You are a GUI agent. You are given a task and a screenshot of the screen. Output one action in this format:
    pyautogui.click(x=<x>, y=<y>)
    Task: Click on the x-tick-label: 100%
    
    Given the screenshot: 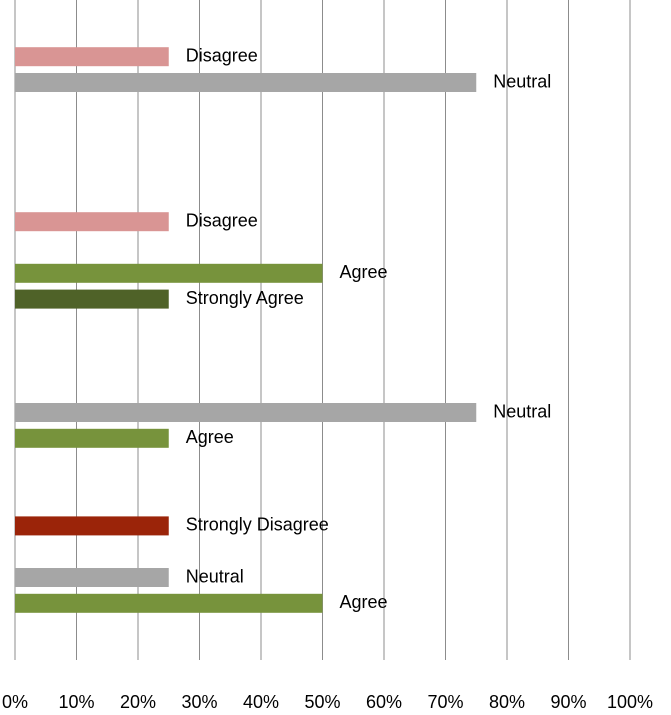 What is the action you would take?
    pyautogui.click(x=630, y=702)
    